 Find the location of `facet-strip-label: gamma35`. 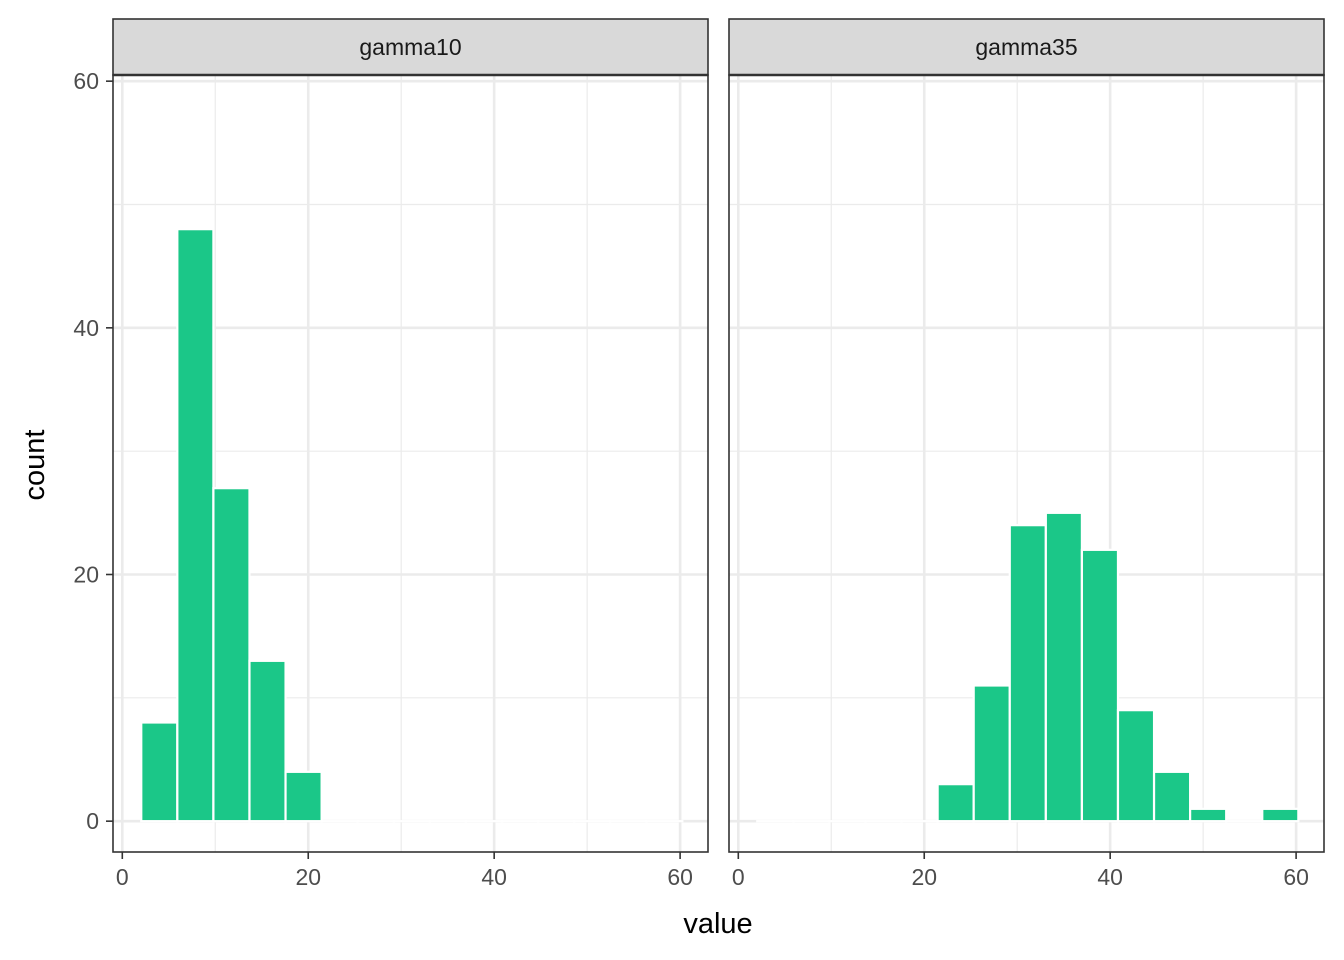

facet-strip-label: gamma35 is located at coordinates (1026, 47).